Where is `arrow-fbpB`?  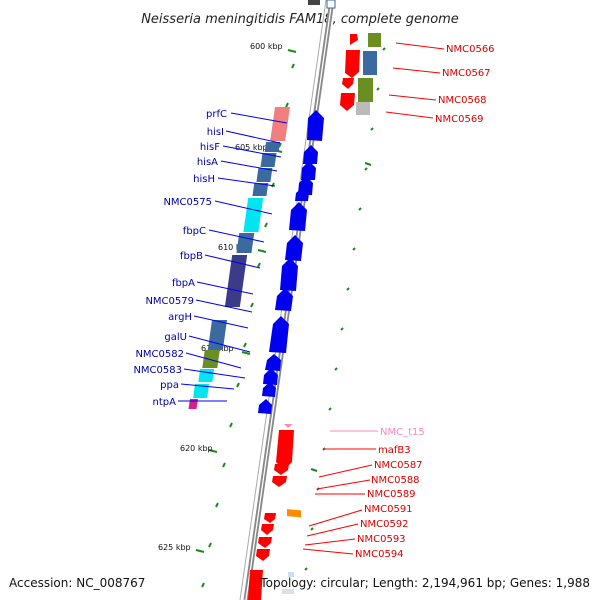
arrow-fbpB is located at coordinates (289, 274).